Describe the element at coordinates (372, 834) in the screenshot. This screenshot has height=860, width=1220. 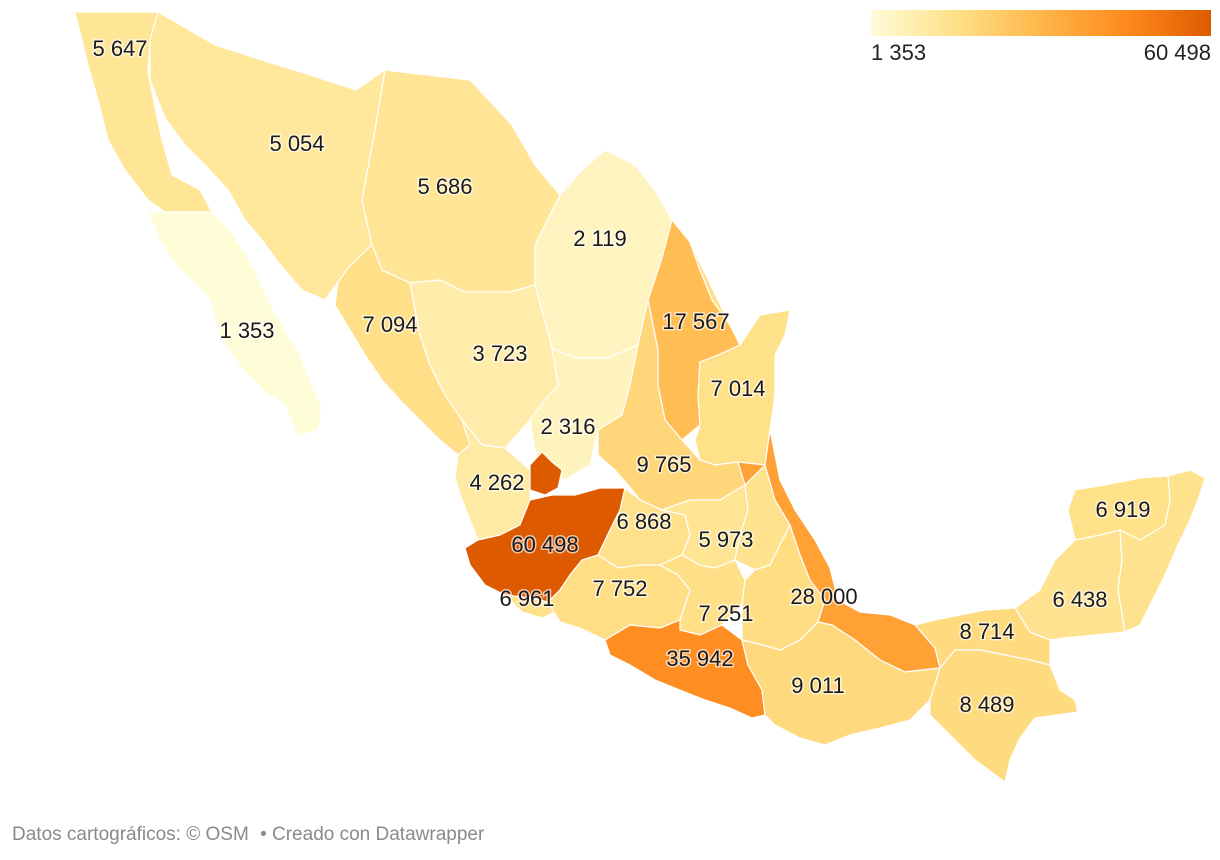
I see `credit-text: • Creado con Datawrapper` at that location.